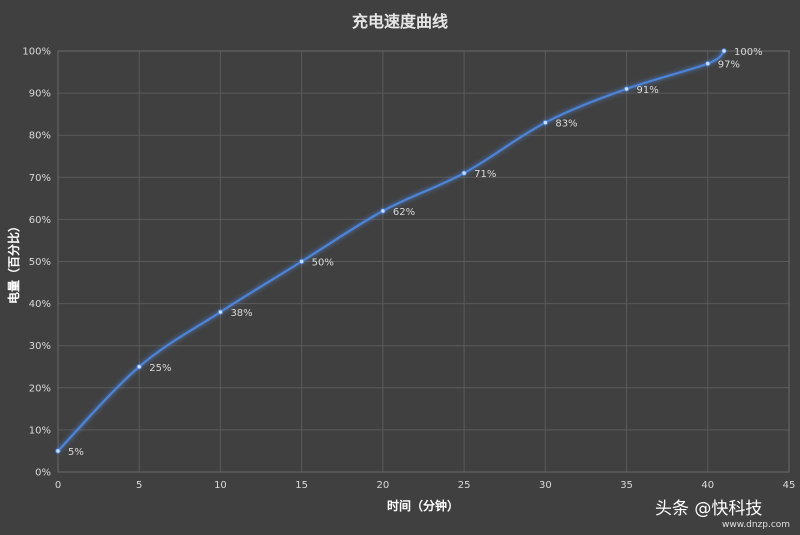  I want to click on data-label: 97%, so click(729, 65).